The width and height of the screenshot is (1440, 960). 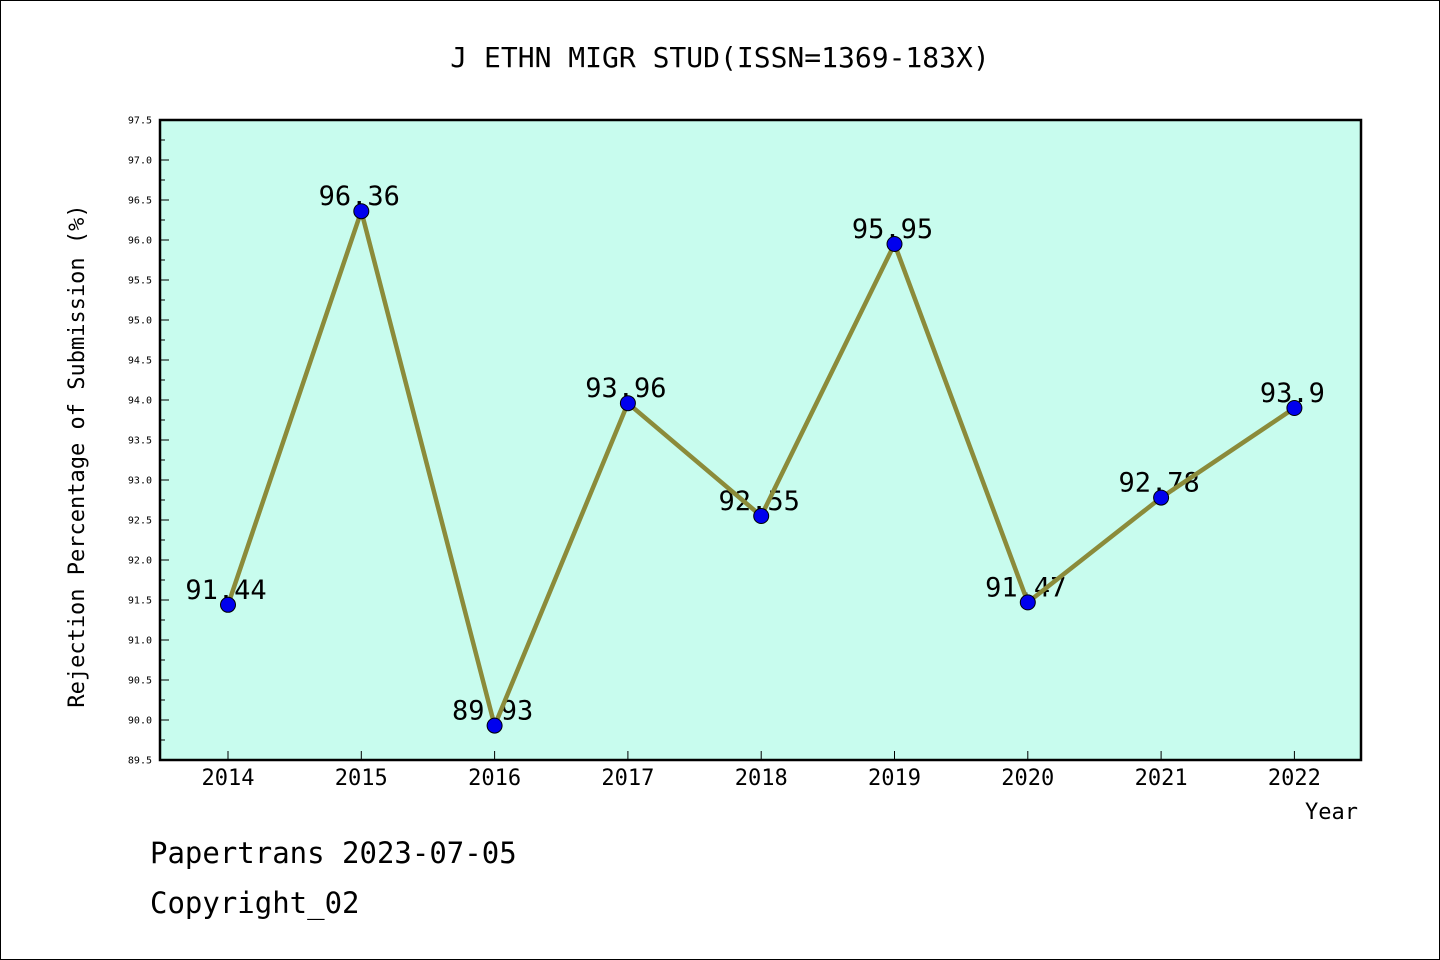 I want to click on x-tick-label: 2016, so click(x=494, y=778).